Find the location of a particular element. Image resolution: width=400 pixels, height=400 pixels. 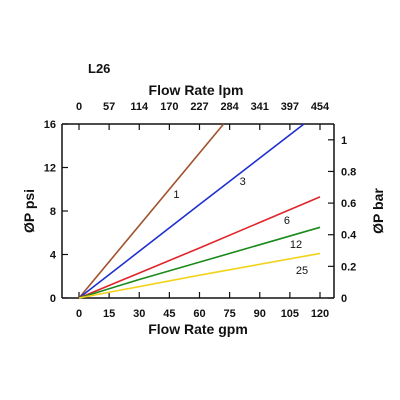

series-label-25: 25 is located at coordinates (302, 271).